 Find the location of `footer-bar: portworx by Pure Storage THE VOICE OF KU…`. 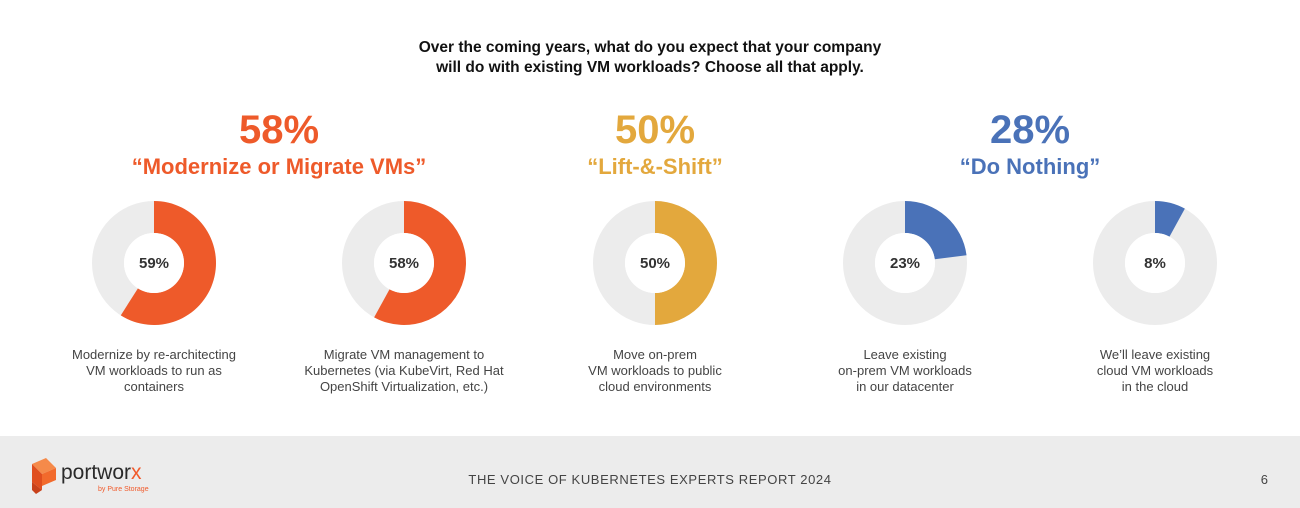

footer-bar: portworx by Pure Storage THE VOICE OF KU… is located at coordinates (650, 472).